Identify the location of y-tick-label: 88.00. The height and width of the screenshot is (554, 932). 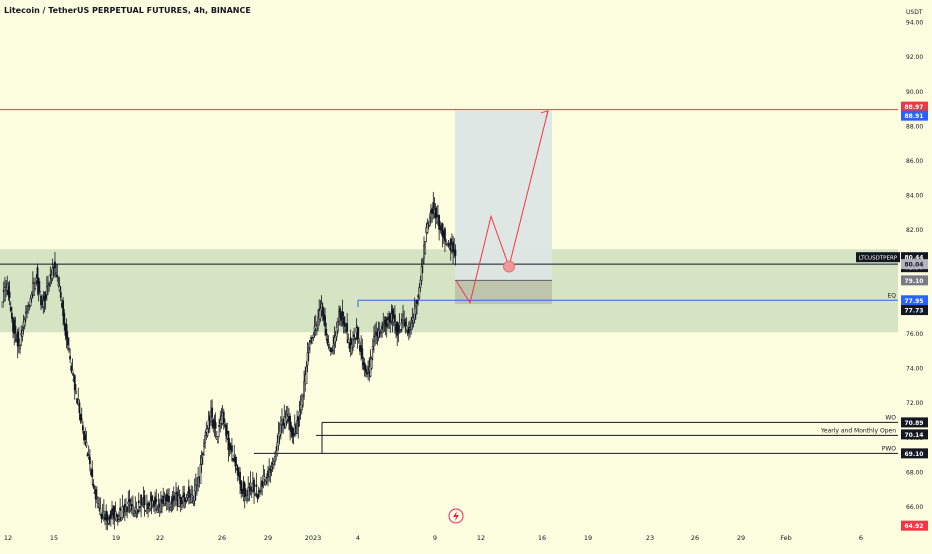
(914, 126).